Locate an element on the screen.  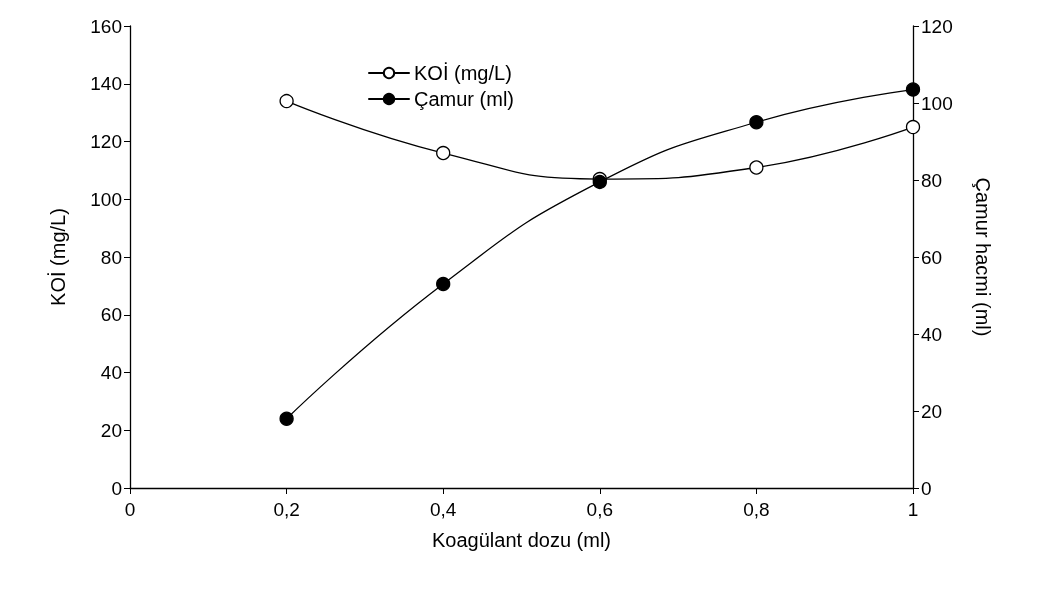
y2-tick-label: 60 is located at coordinates (932, 257).